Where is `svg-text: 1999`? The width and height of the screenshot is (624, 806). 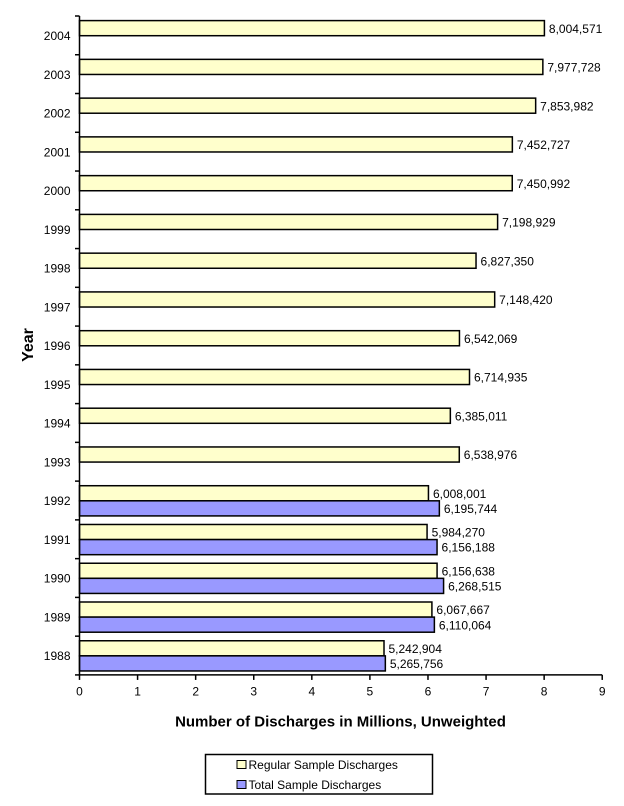 svg-text: 1999 is located at coordinates (57, 230).